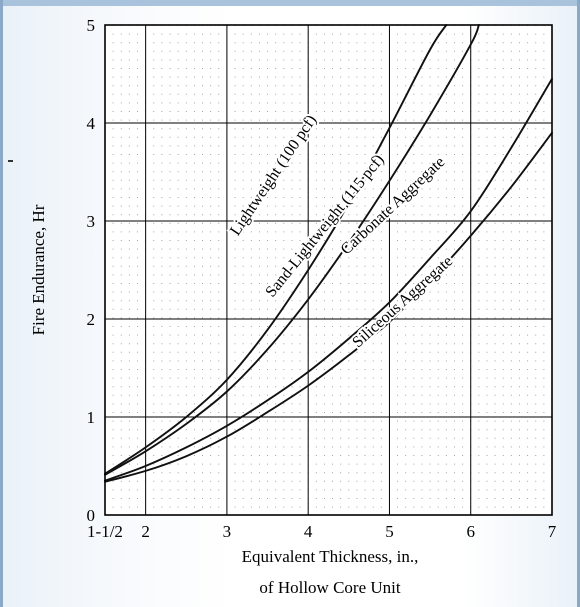 Image resolution: width=580 pixels, height=607 pixels. Describe the element at coordinates (1, 303) in the screenshot. I see `left-border` at that location.